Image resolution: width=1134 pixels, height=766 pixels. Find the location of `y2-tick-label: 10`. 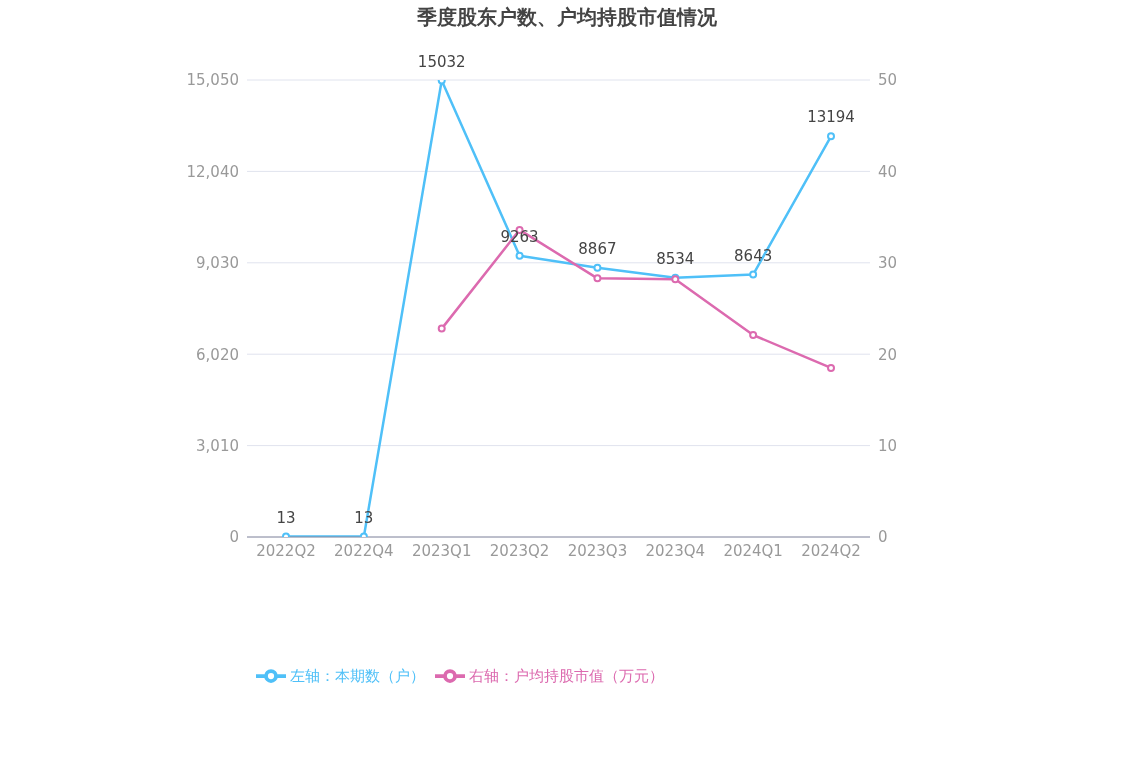

y2-tick-label: 10 is located at coordinates (888, 445).